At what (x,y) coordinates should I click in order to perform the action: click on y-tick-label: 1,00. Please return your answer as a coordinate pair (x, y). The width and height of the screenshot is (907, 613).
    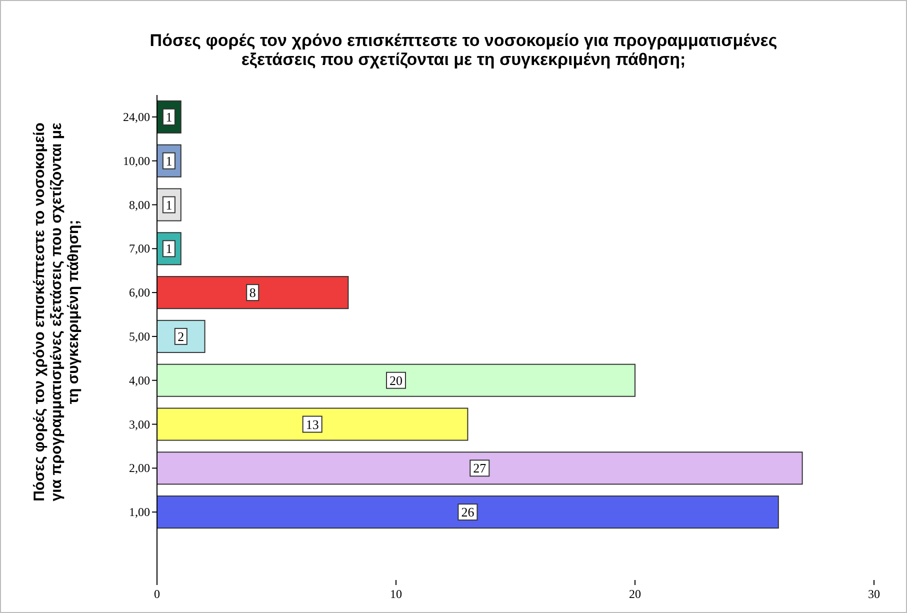
    Looking at the image, I should click on (139, 512).